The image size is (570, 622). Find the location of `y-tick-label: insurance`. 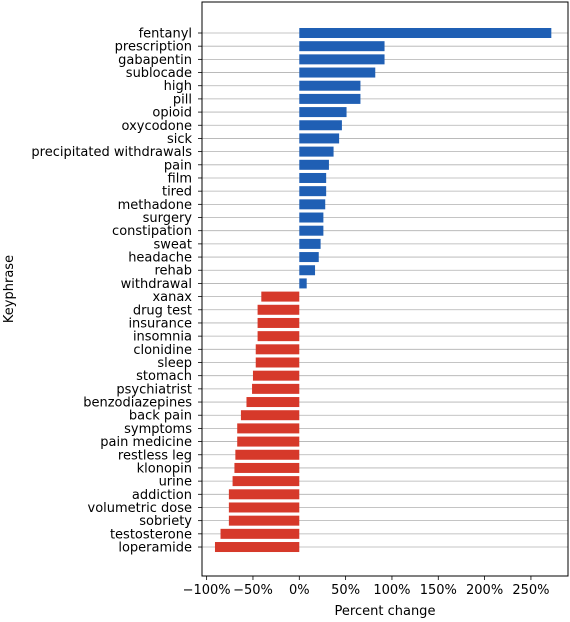

y-tick-label: insurance is located at coordinates (160, 323).